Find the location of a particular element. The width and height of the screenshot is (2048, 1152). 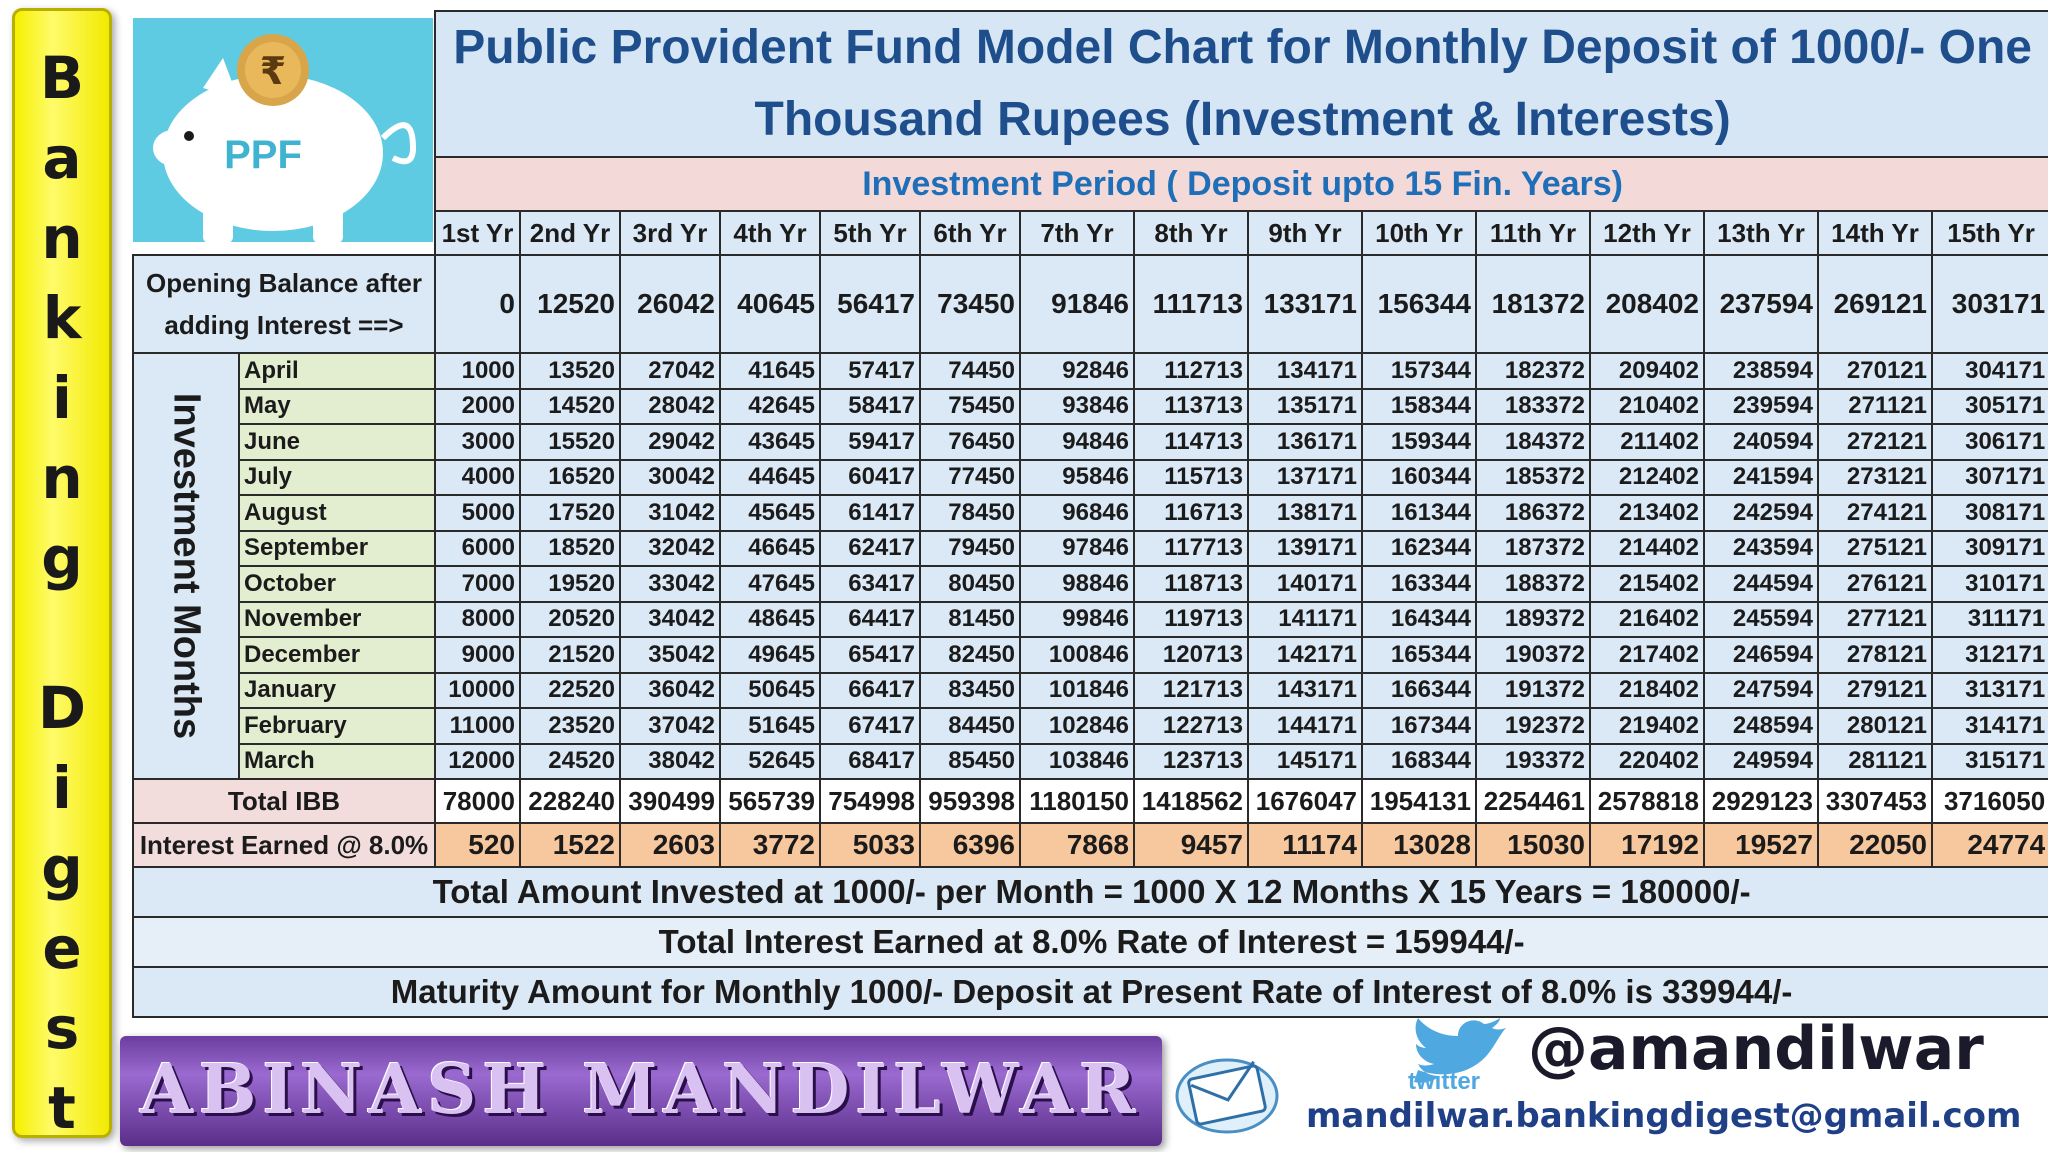

opening-balance-value: 12520 is located at coordinates (570, 304).